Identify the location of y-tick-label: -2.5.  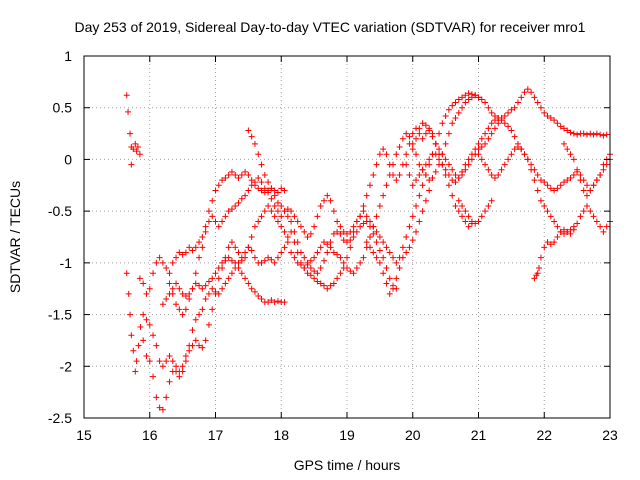
(60, 418).